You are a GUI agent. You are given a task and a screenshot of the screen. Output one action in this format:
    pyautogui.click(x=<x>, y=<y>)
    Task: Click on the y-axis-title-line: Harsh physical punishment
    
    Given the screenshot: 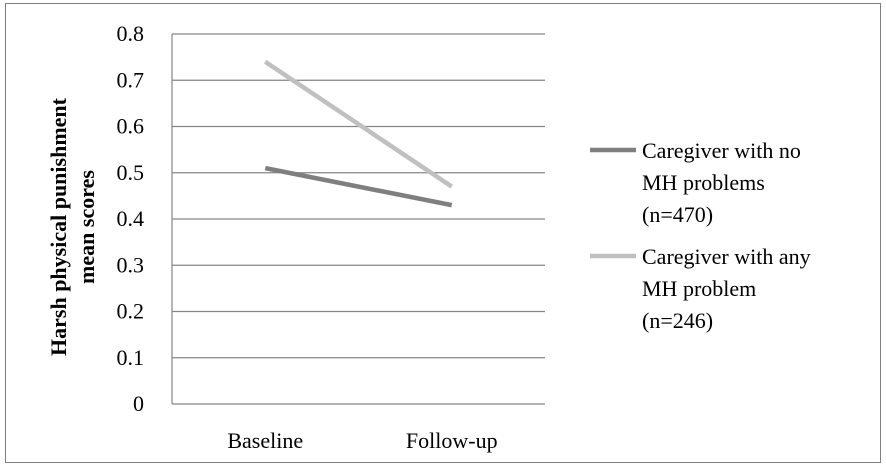 What is the action you would take?
    pyautogui.click(x=58, y=226)
    